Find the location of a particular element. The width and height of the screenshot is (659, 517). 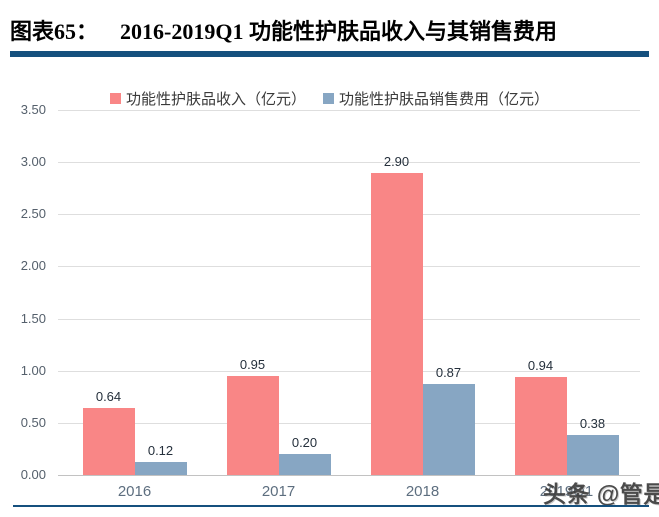

figure-header: 图表65： 2016-2019Q1 功能性护肤品收入与其销售费用 is located at coordinates (330, 30).